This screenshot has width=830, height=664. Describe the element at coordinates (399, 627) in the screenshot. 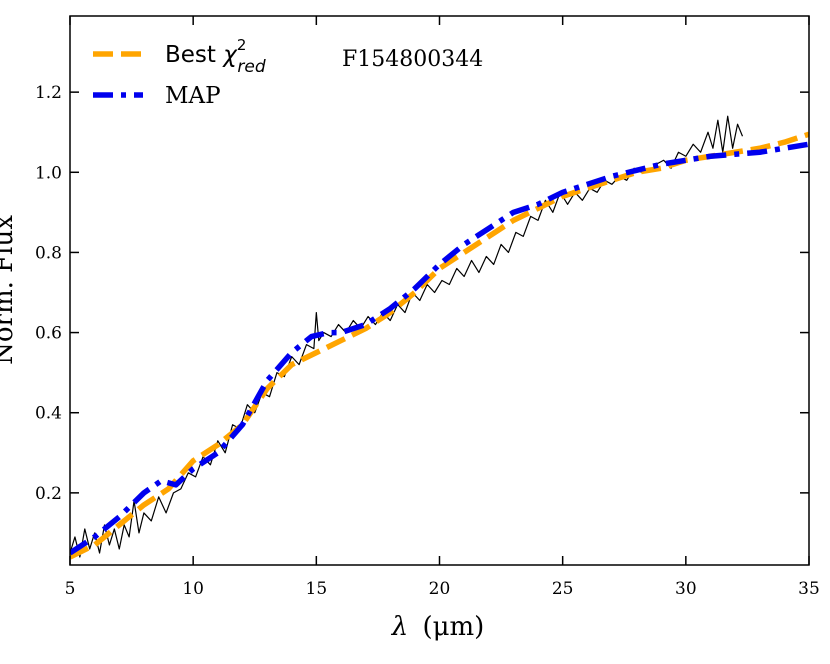

I see `x-axis-symbol: λ` at that location.